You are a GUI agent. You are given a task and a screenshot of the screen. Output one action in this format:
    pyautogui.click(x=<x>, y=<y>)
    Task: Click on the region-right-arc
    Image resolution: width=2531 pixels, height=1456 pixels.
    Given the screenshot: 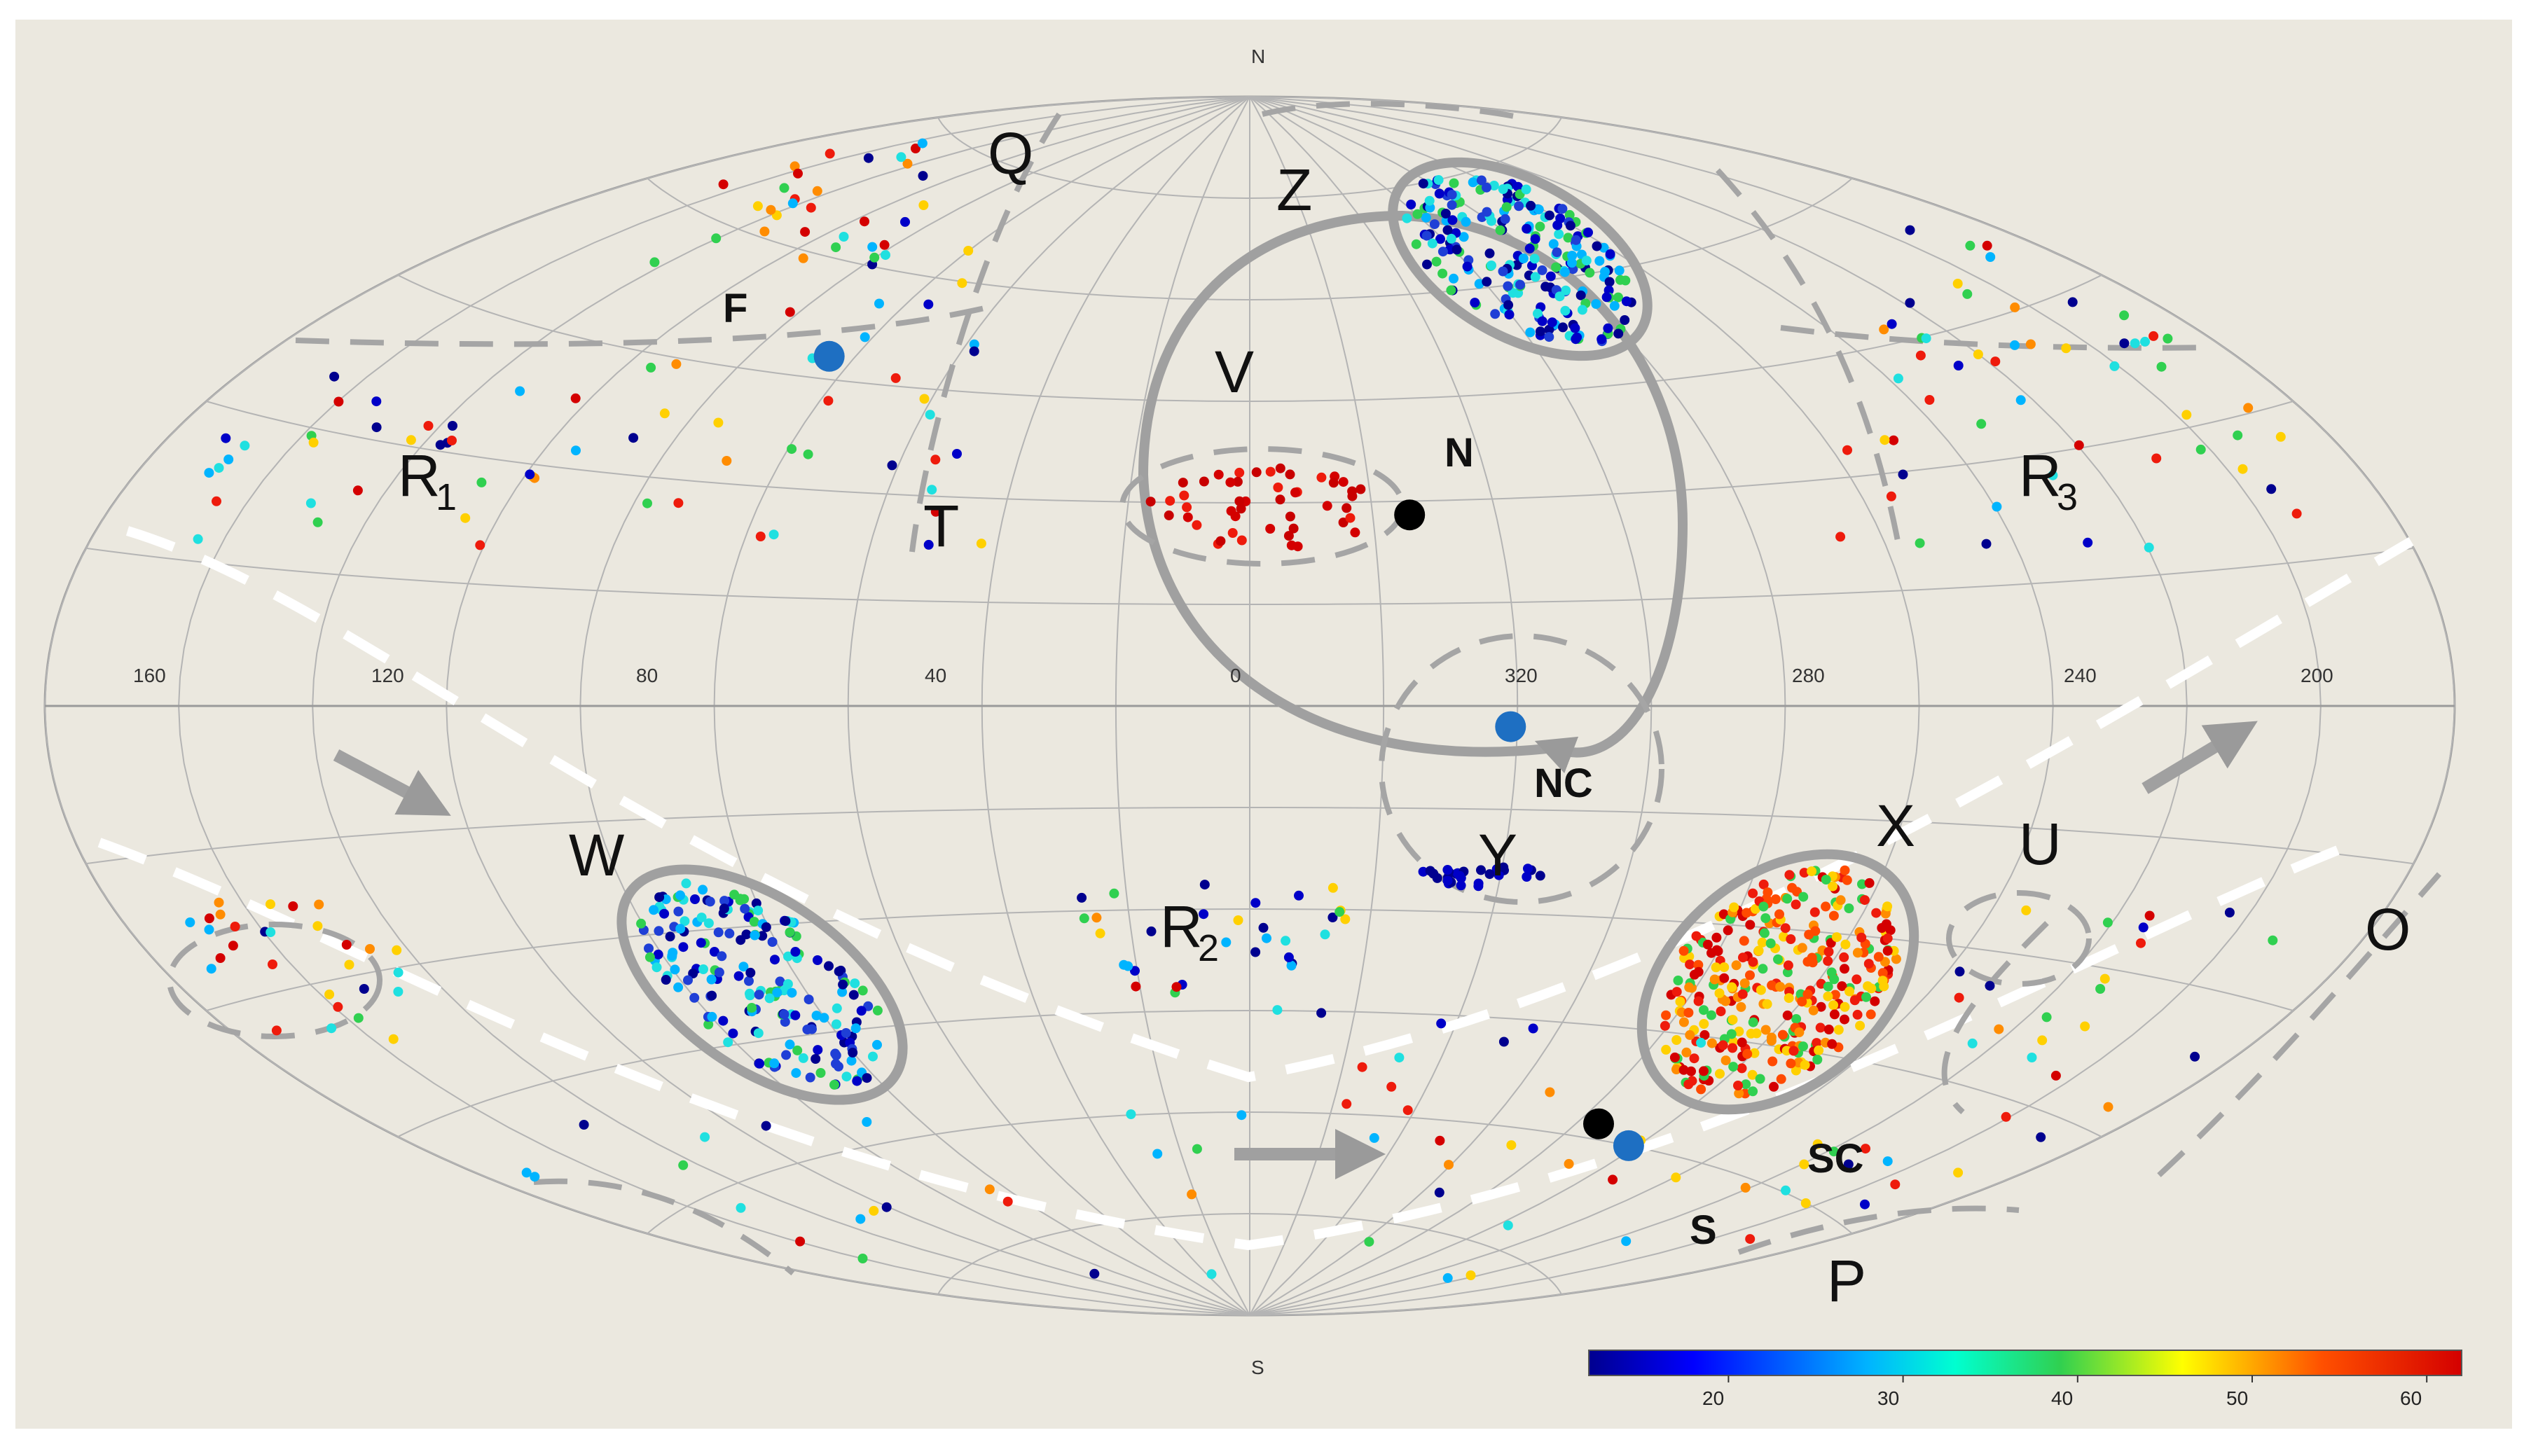 What is the action you would take?
    pyautogui.click(x=1995, y=1018)
    